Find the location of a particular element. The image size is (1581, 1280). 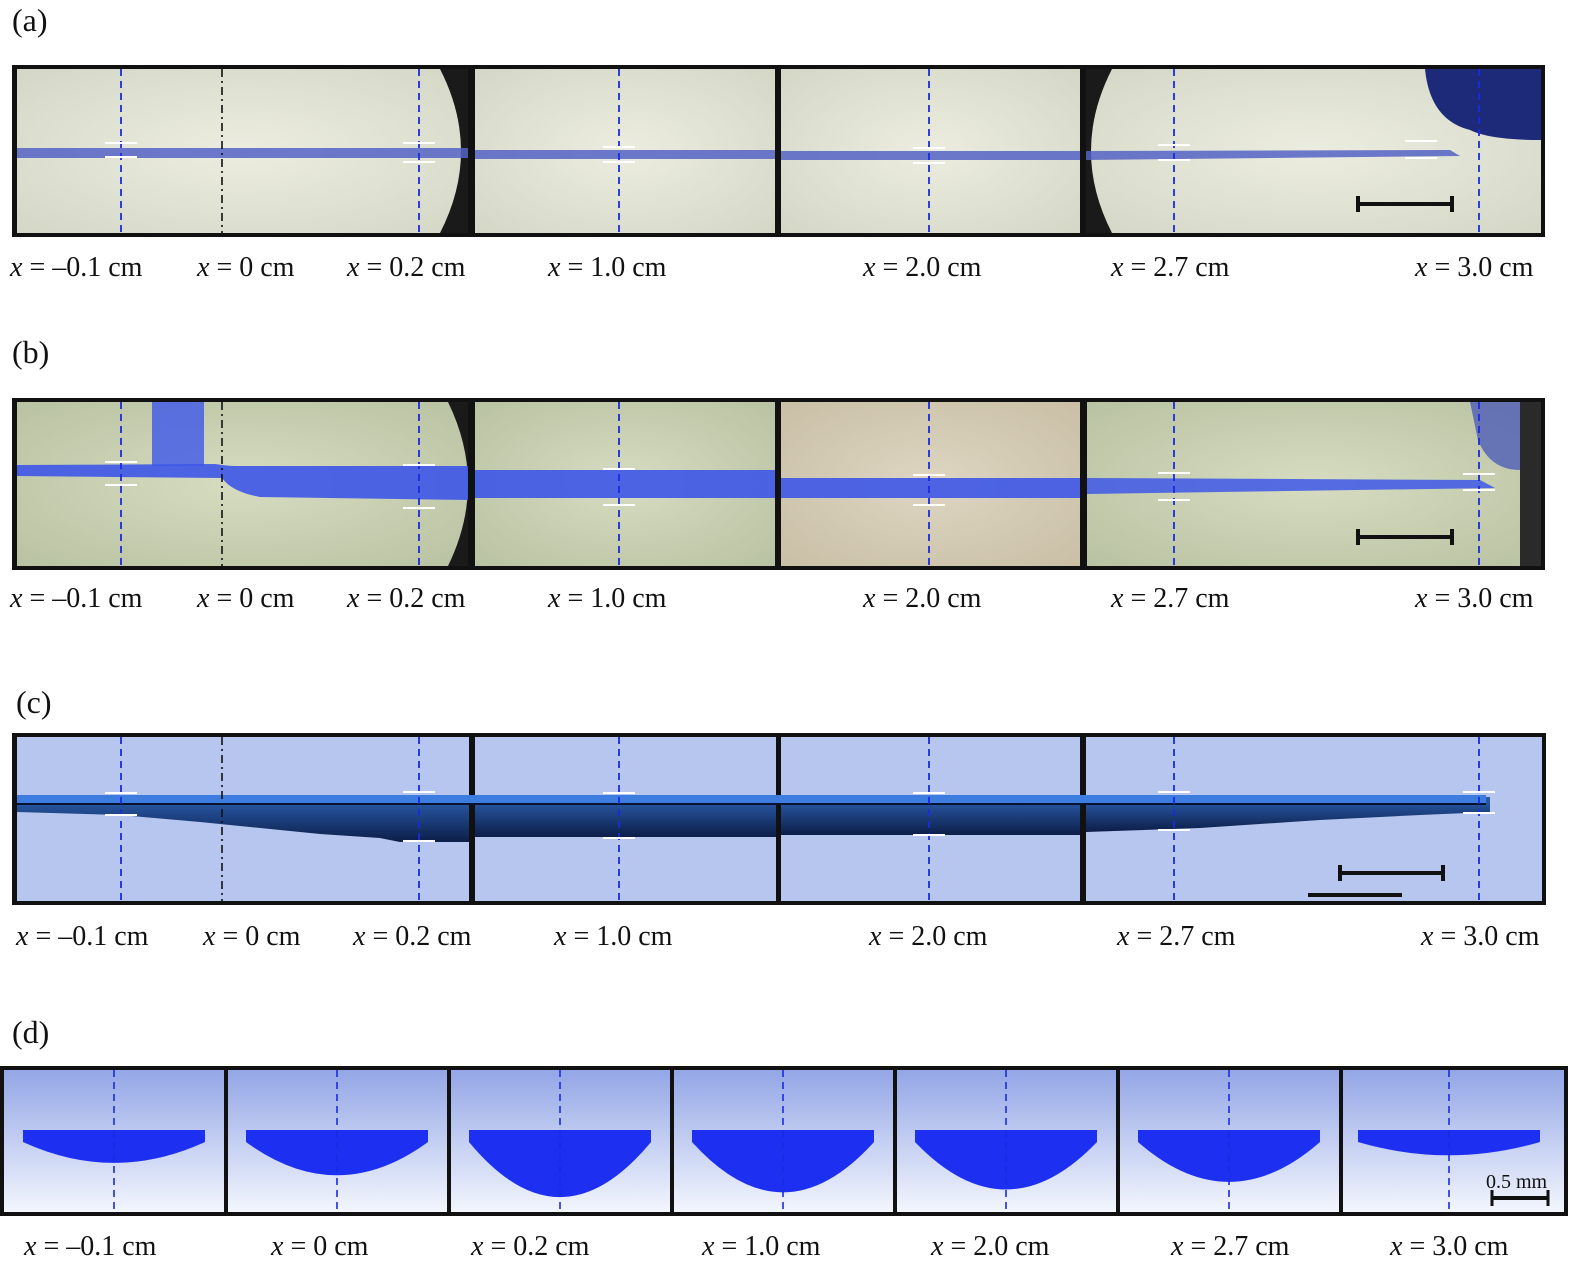

panel-label-a: (a) is located at coordinates (30, 20).